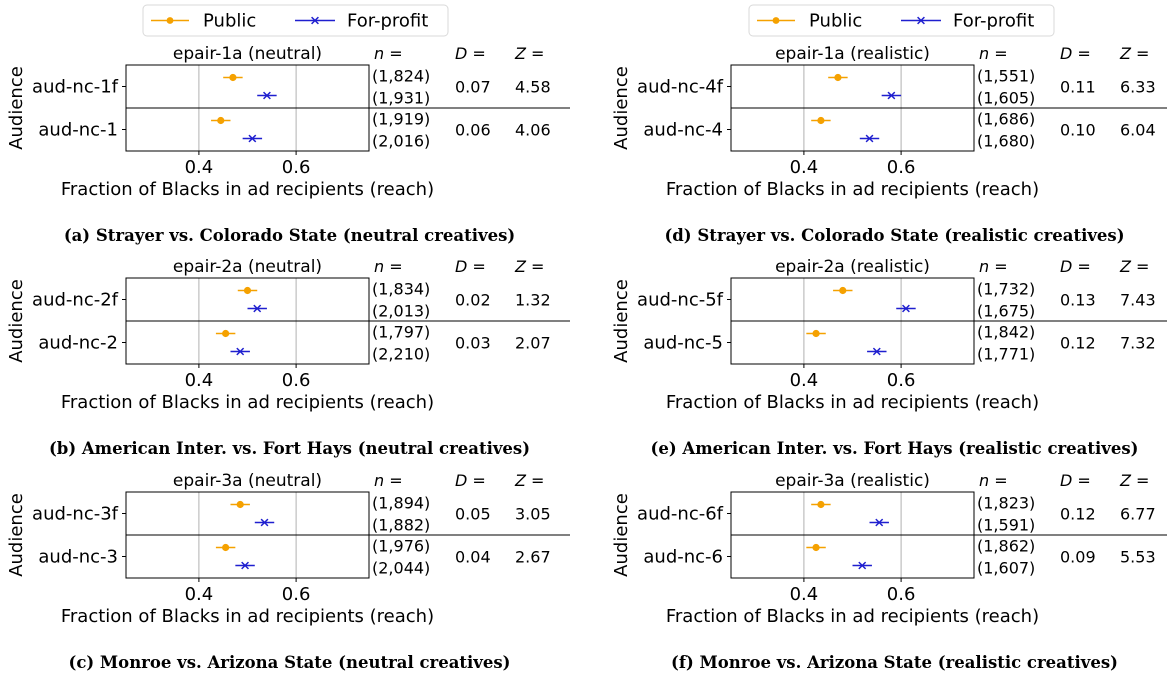 This screenshot has width=1167, height=675. I want to click on n-forprofit: (2,016), so click(401, 141).